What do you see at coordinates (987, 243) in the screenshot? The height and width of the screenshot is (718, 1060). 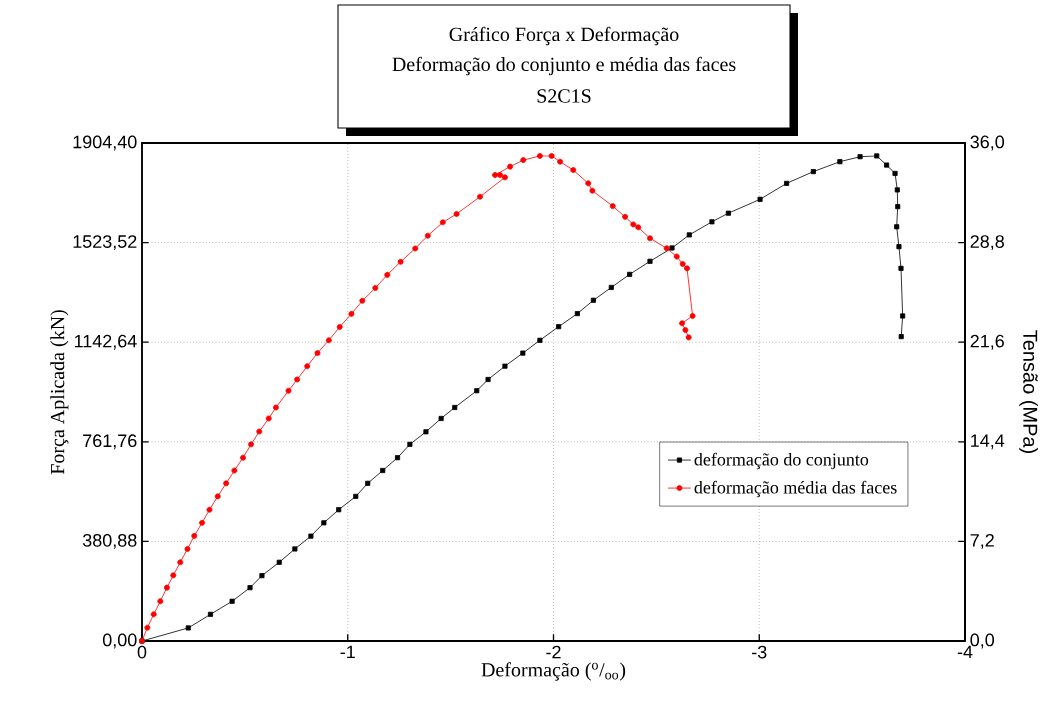 I see `y2-tick-label: 28,8` at bounding box center [987, 243].